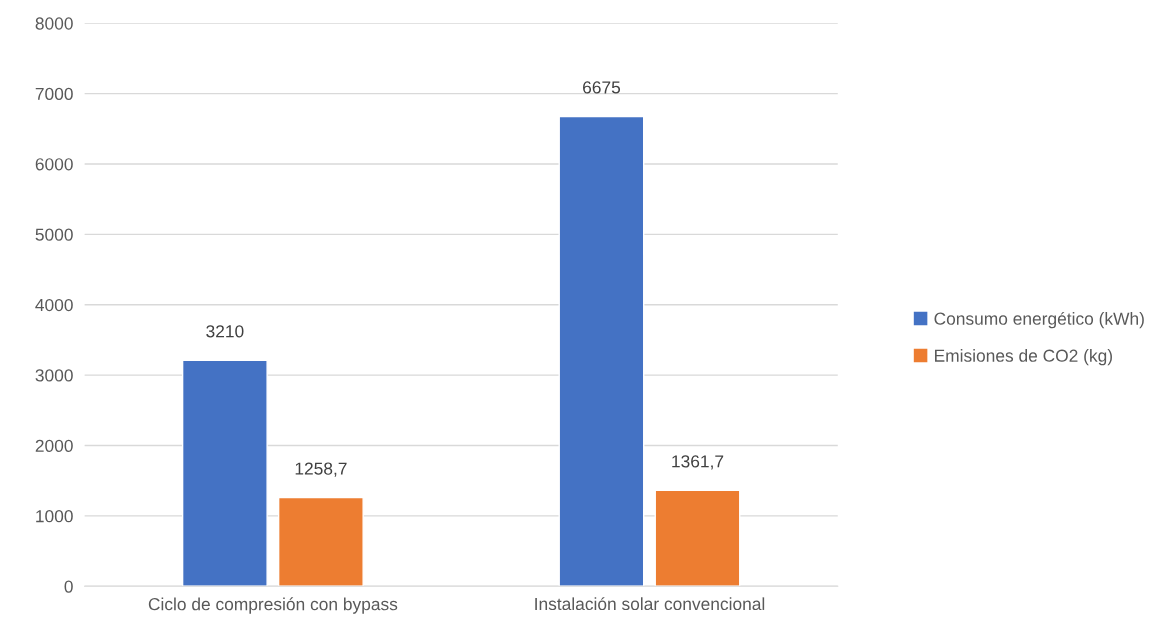 The image size is (1175, 627). I want to click on legend-label: Emisiones de CO2 (kg), so click(1023, 357).